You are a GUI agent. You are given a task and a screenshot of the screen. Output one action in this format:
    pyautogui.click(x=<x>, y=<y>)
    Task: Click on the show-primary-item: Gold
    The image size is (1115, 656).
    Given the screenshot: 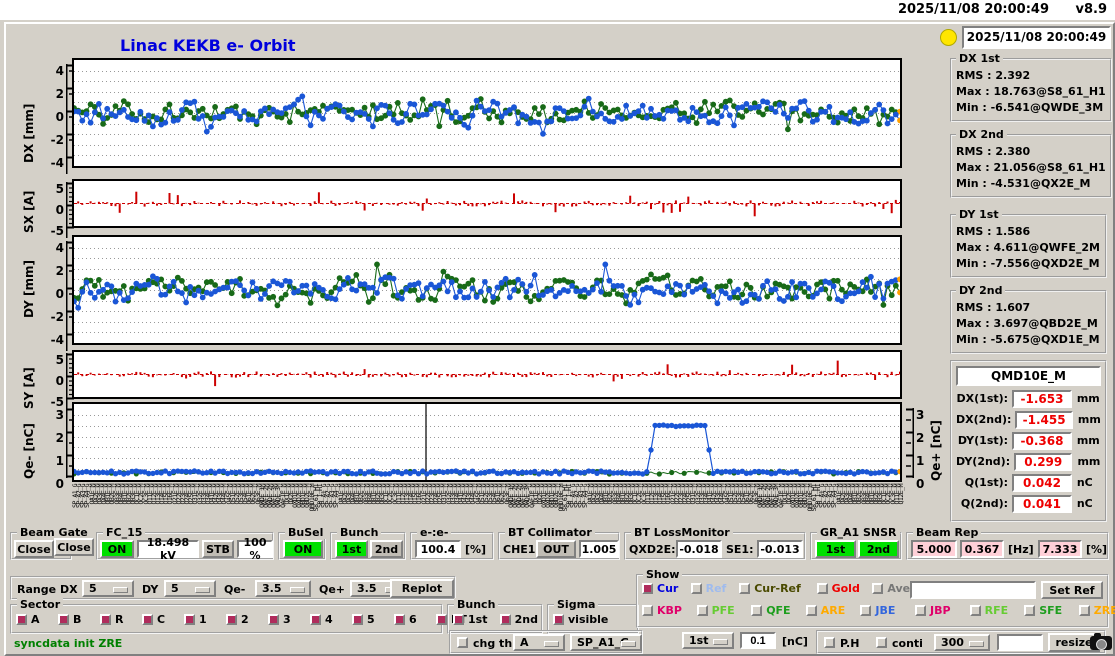 What is the action you would take?
    pyautogui.click(x=838, y=588)
    